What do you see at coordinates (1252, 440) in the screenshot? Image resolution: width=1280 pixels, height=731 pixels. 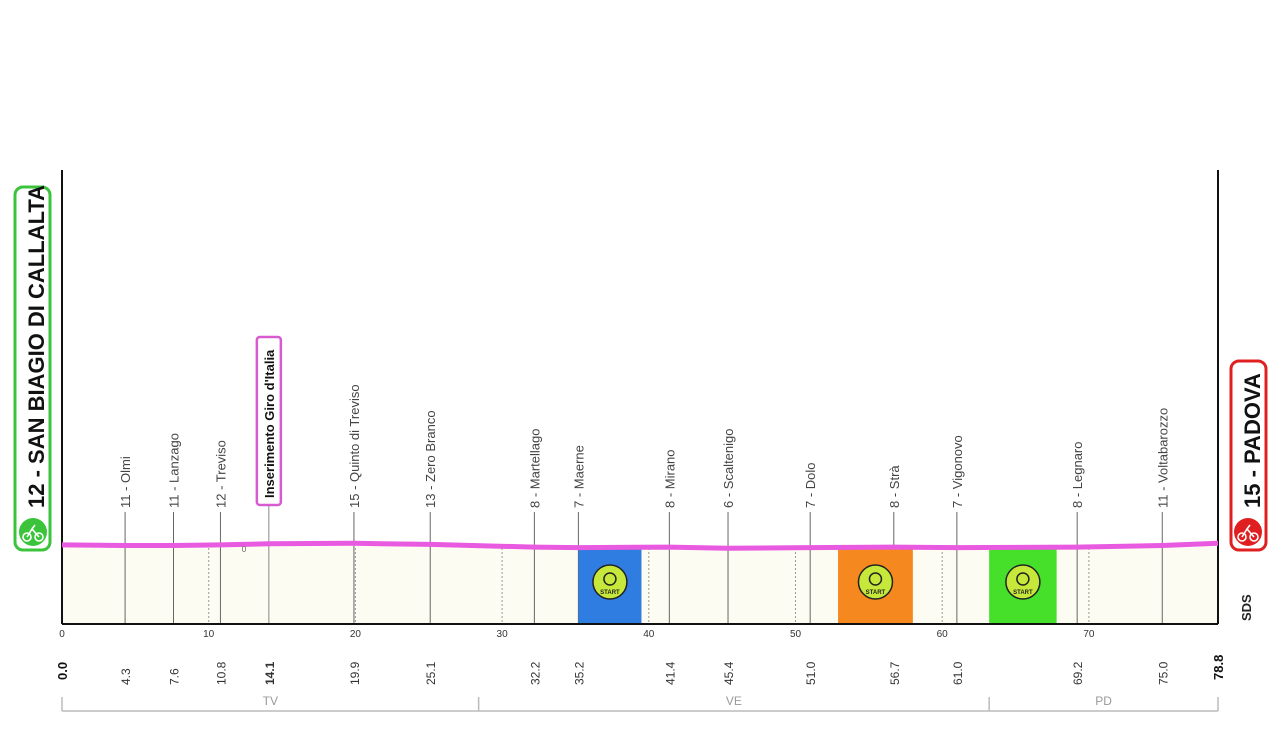 I see `finish-label: 15 - PADOVA` at bounding box center [1252, 440].